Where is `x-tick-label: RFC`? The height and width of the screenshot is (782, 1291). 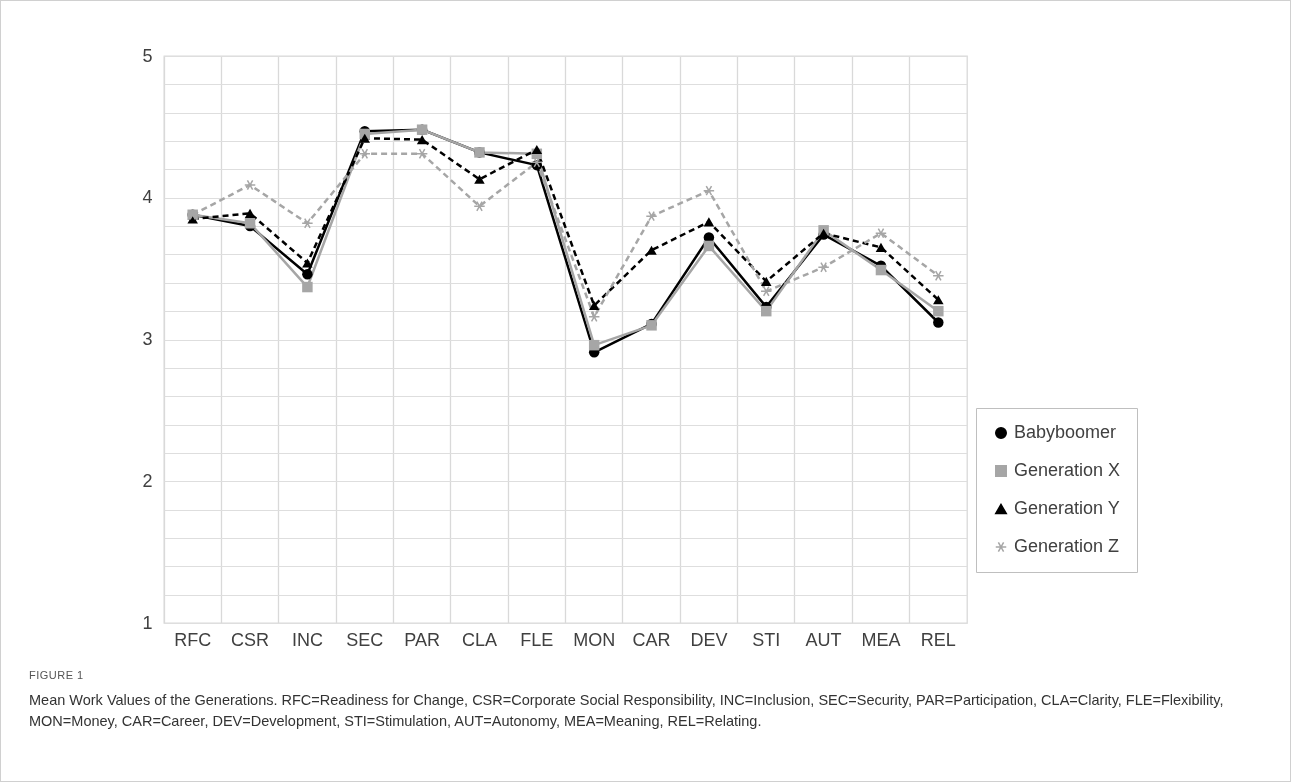 x-tick-label: RFC is located at coordinates (193, 639).